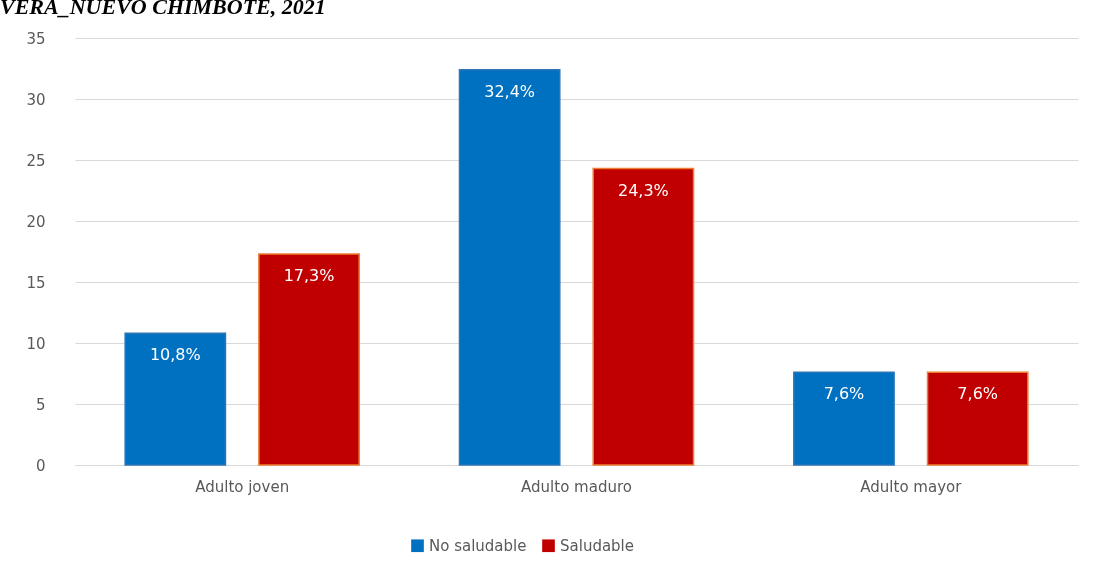  What do you see at coordinates (510, 91) in the screenshot?
I see `data-label: 32,4%` at bounding box center [510, 91].